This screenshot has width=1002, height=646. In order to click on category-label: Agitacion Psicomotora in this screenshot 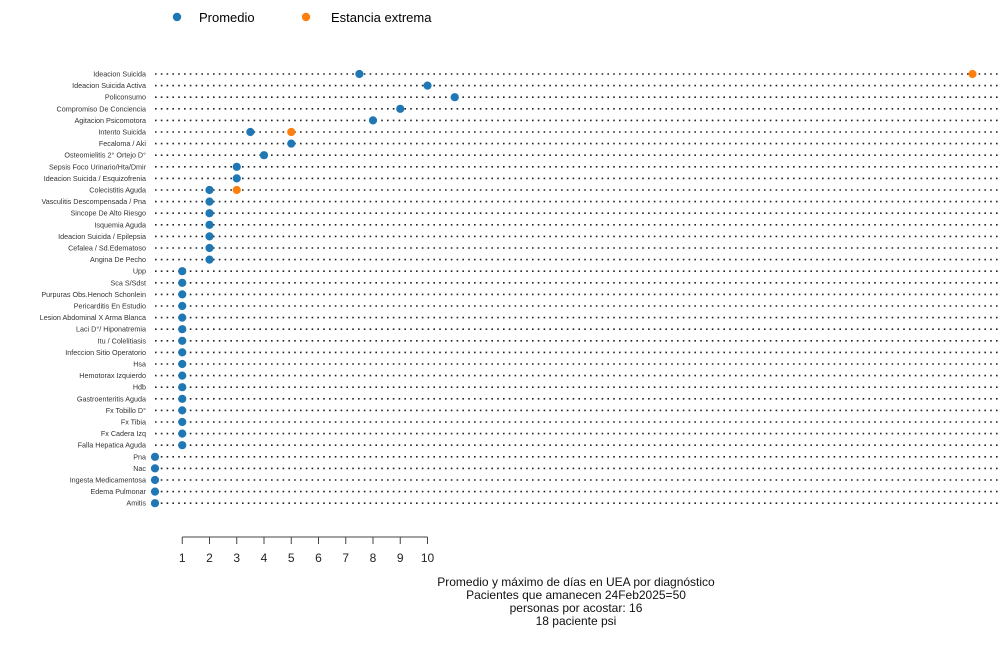, I will do `click(110, 120)`.